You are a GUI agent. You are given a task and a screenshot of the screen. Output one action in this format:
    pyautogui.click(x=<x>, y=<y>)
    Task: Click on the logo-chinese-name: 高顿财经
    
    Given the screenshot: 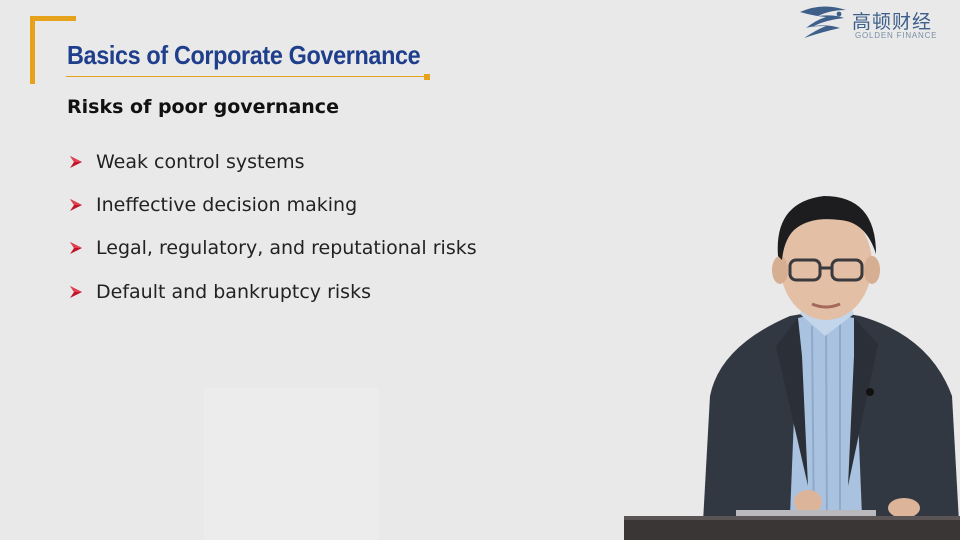 What is the action you would take?
    pyautogui.click(x=892, y=22)
    